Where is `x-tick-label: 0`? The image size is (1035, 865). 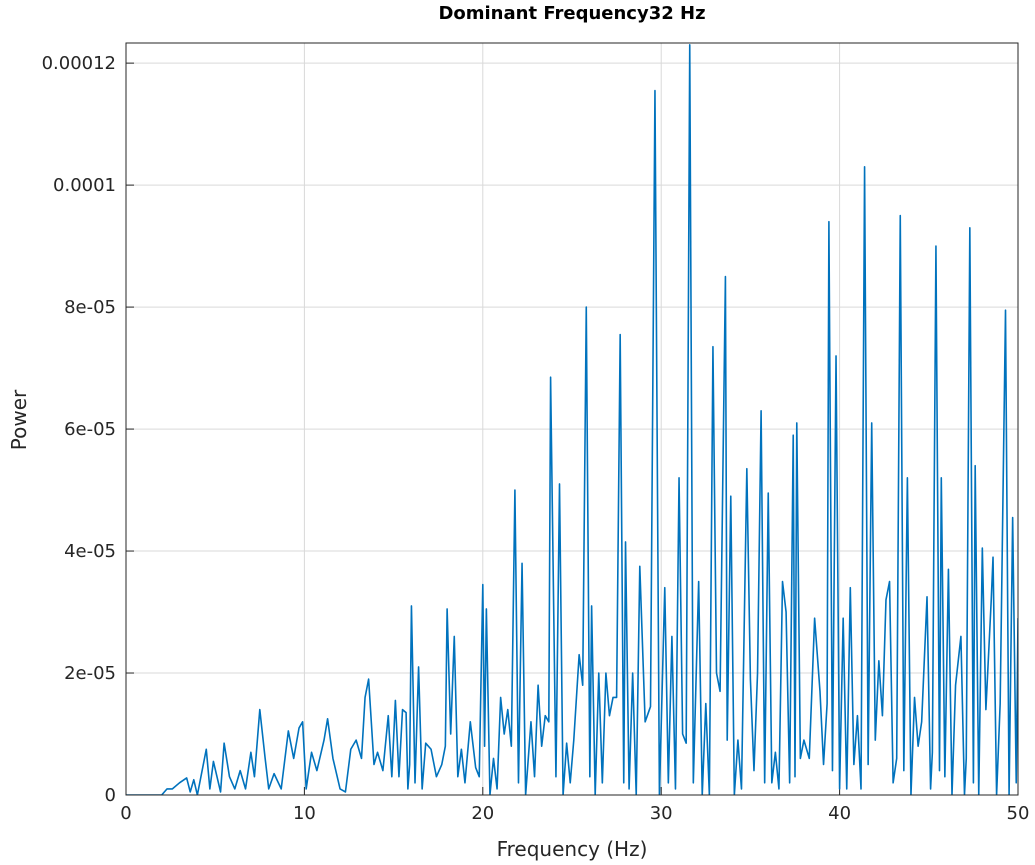 x-tick-label: 0 is located at coordinates (125, 813).